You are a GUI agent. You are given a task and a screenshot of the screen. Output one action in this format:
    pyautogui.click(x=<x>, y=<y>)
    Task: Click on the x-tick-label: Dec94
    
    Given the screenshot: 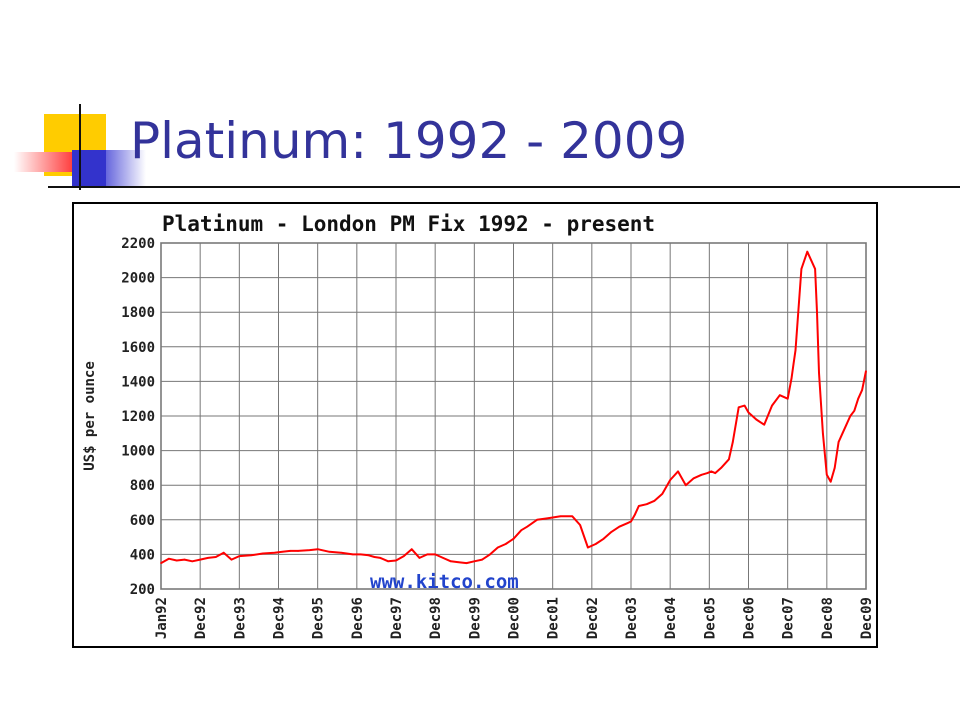 What is the action you would take?
    pyautogui.click(x=280, y=618)
    